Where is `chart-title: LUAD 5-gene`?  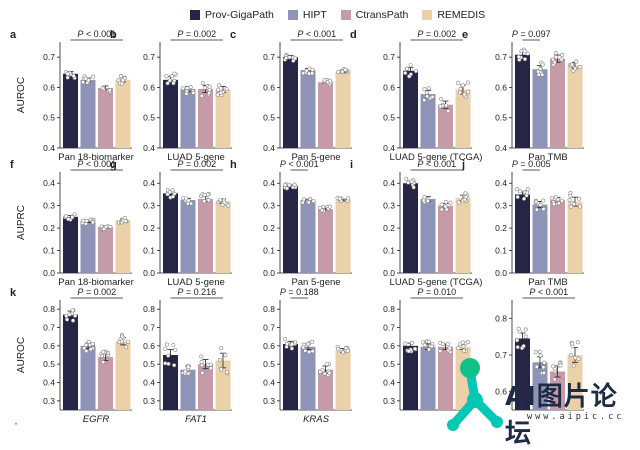 chart-title: LUAD 5-gene is located at coordinates (196, 282).